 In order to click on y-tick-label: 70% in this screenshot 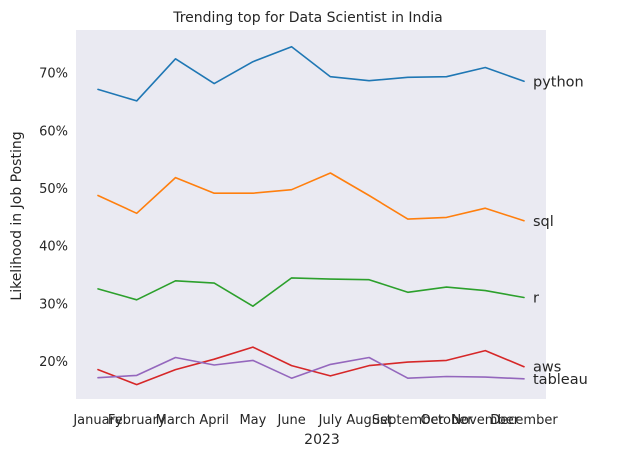, I will do `click(53, 74)`.